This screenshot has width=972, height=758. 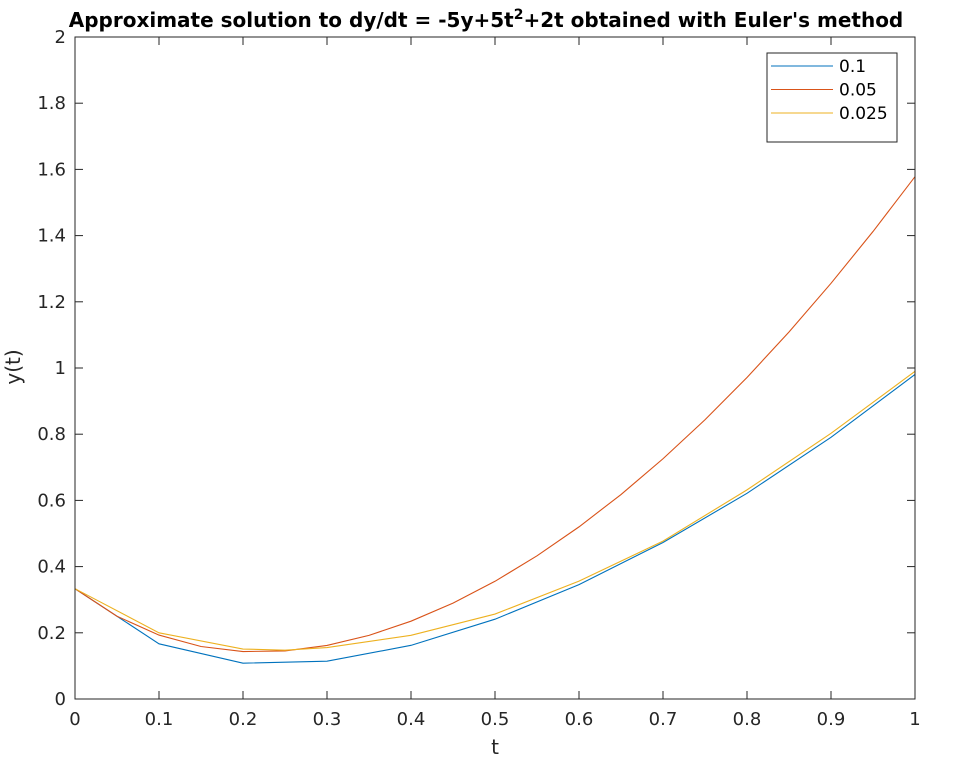 I want to click on y-tick-label: 0, so click(x=60, y=699).